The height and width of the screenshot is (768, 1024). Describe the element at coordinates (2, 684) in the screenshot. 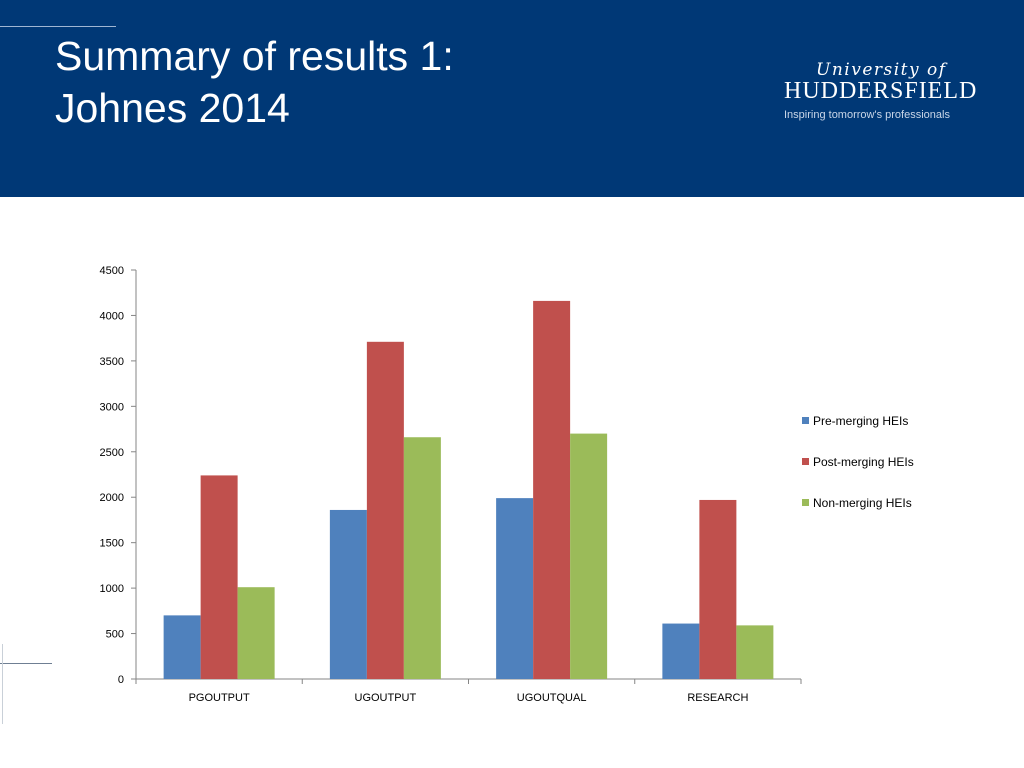

I see `footer-rule-vertical` at that location.